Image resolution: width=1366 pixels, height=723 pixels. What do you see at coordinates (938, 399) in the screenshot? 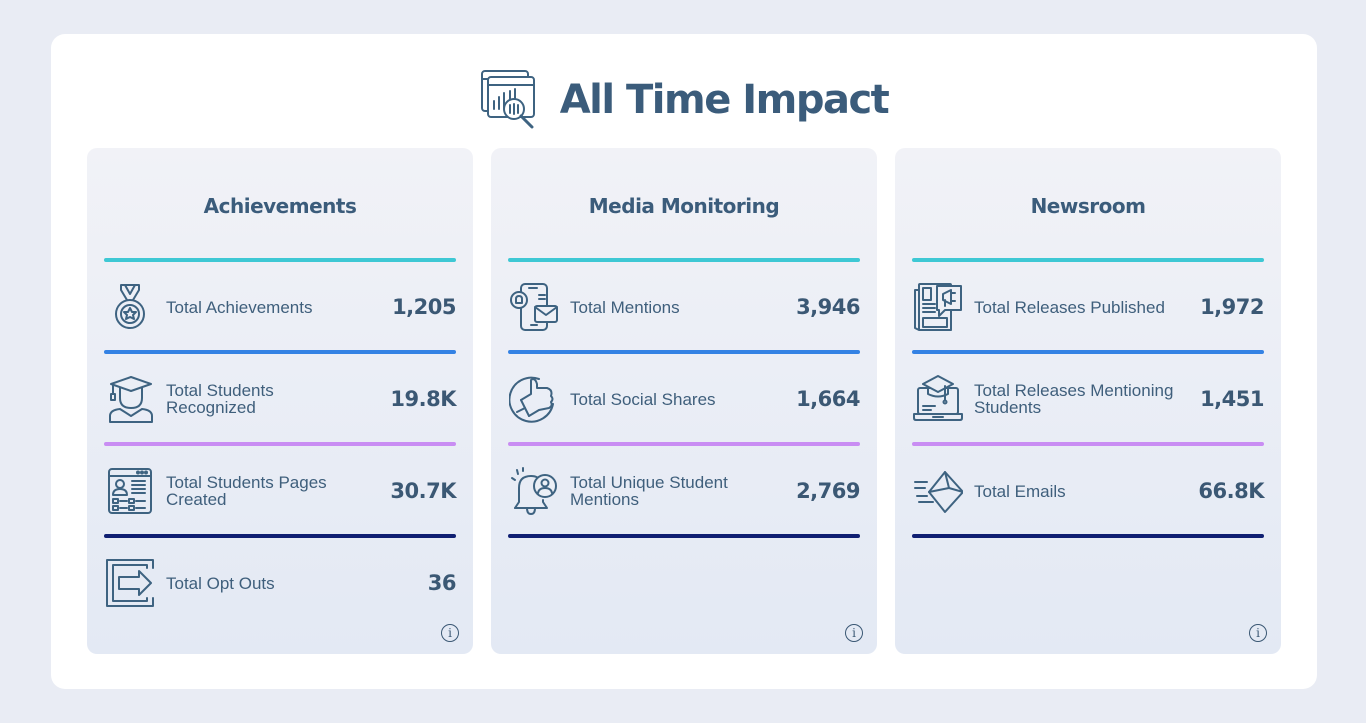
I see `laptop-graduation-icon` at bounding box center [938, 399].